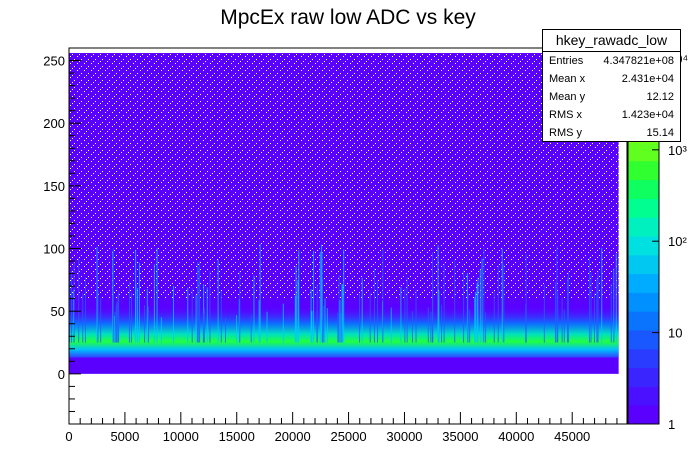 This screenshot has width=696, height=472. I want to click on x-tick-label: 35000, so click(460, 436).